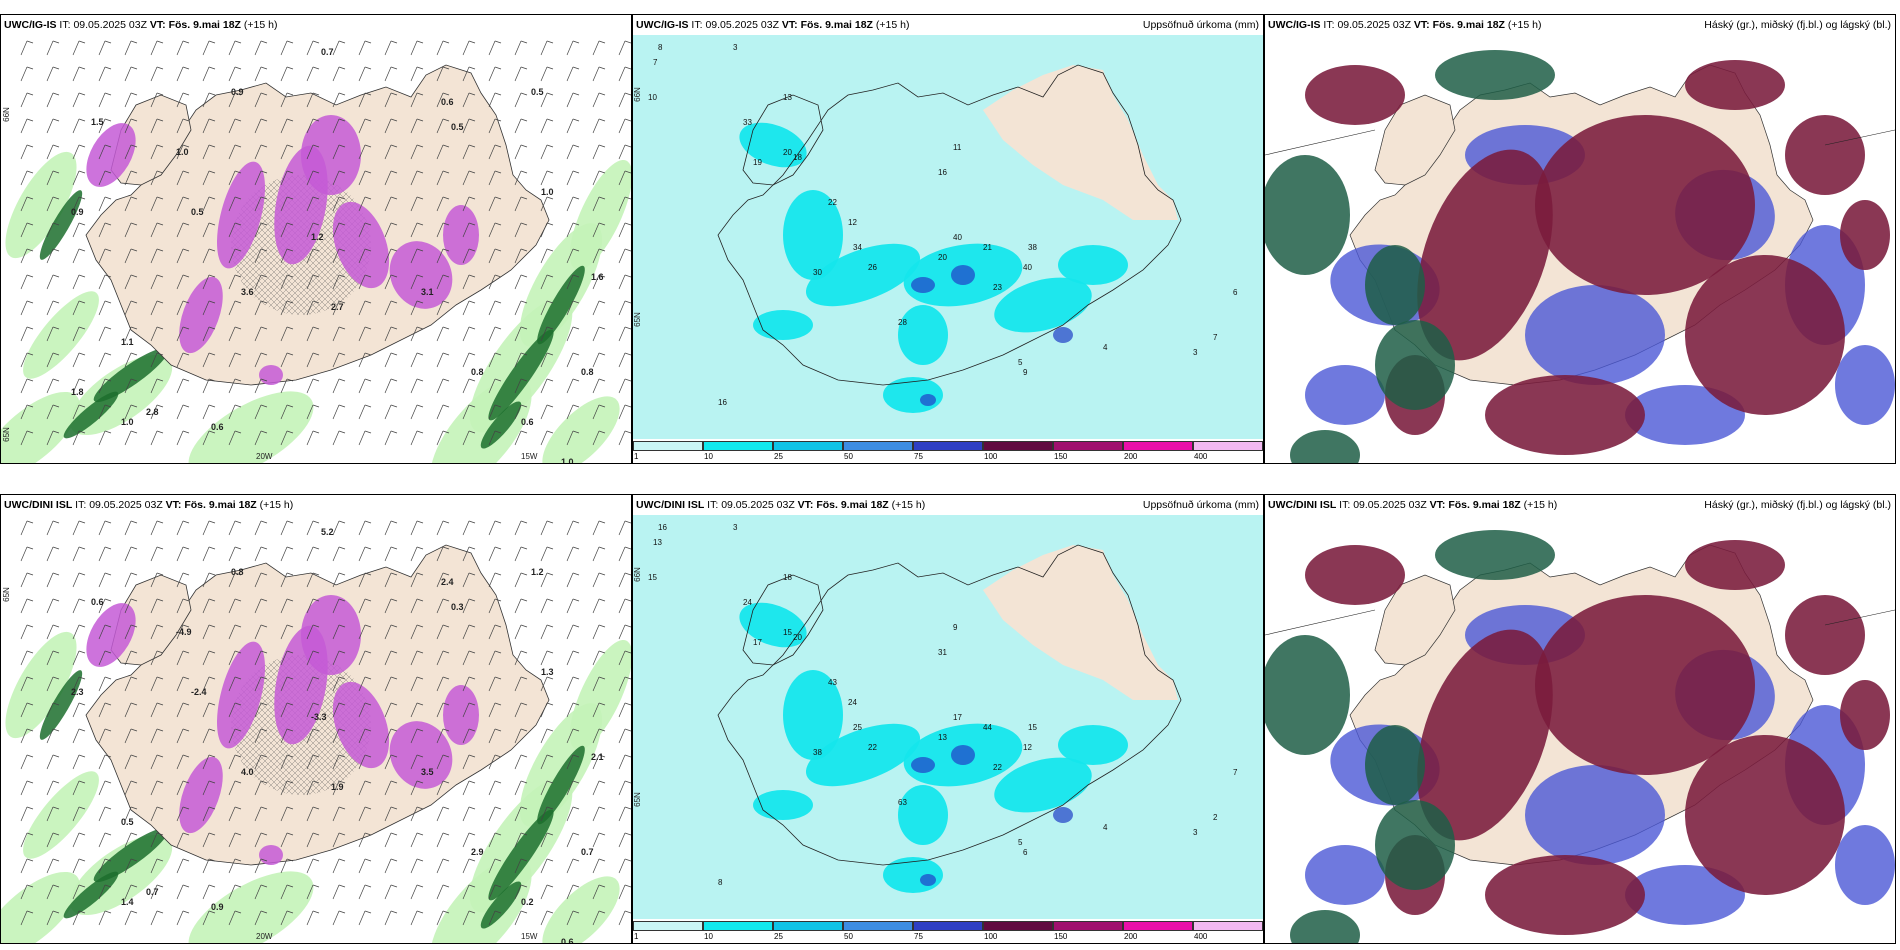  What do you see at coordinates (77, 392) in the screenshot?
I see `value-label: 1.8` at bounding box center [77, 392].